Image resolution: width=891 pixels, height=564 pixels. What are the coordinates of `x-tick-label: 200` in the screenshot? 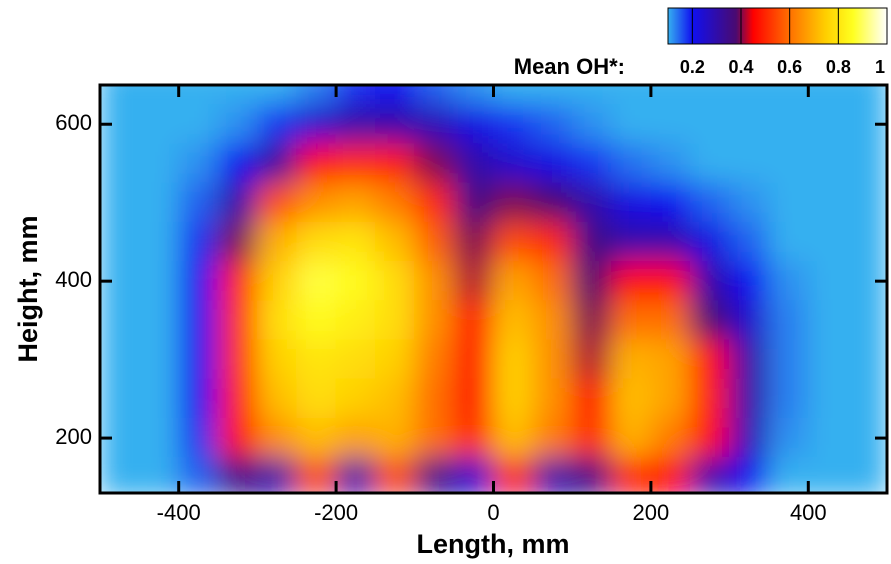 It's located at (651, 512).